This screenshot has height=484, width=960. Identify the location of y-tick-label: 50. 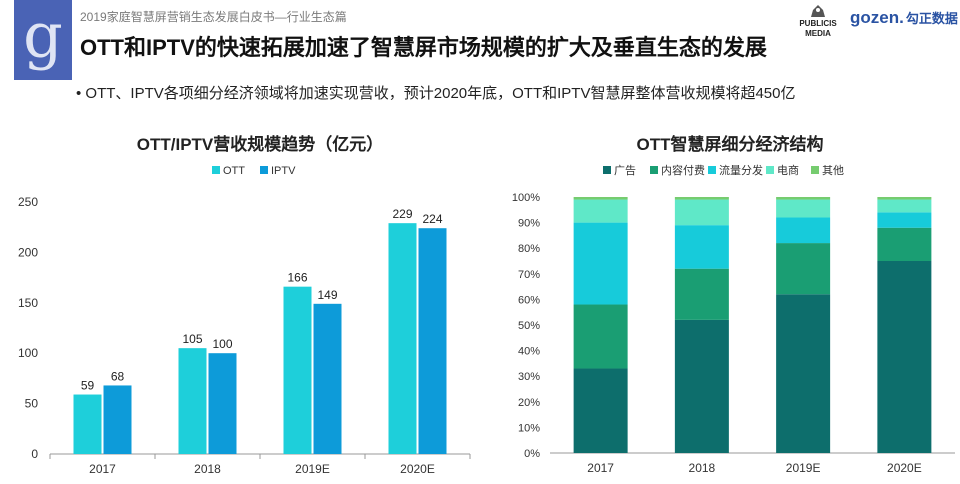
(32, 404).